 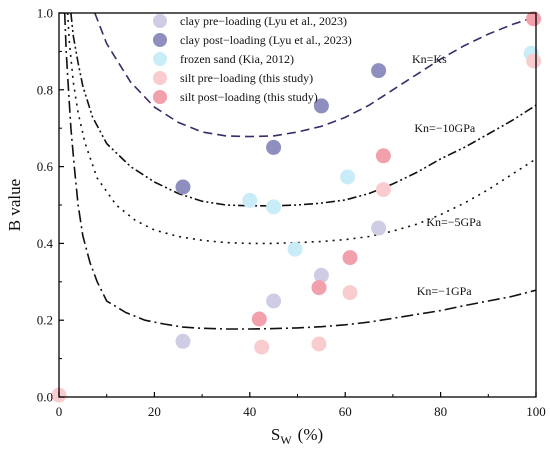 I want to click on x-axis-title: SW (%), so click(x=297, y=436).